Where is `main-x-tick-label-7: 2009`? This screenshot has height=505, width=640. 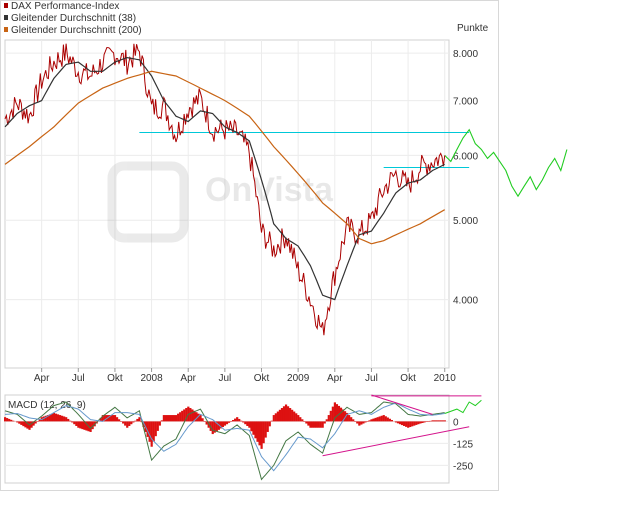 main-x-tick-label-7: 2009 is located at coordinates (298, 378).